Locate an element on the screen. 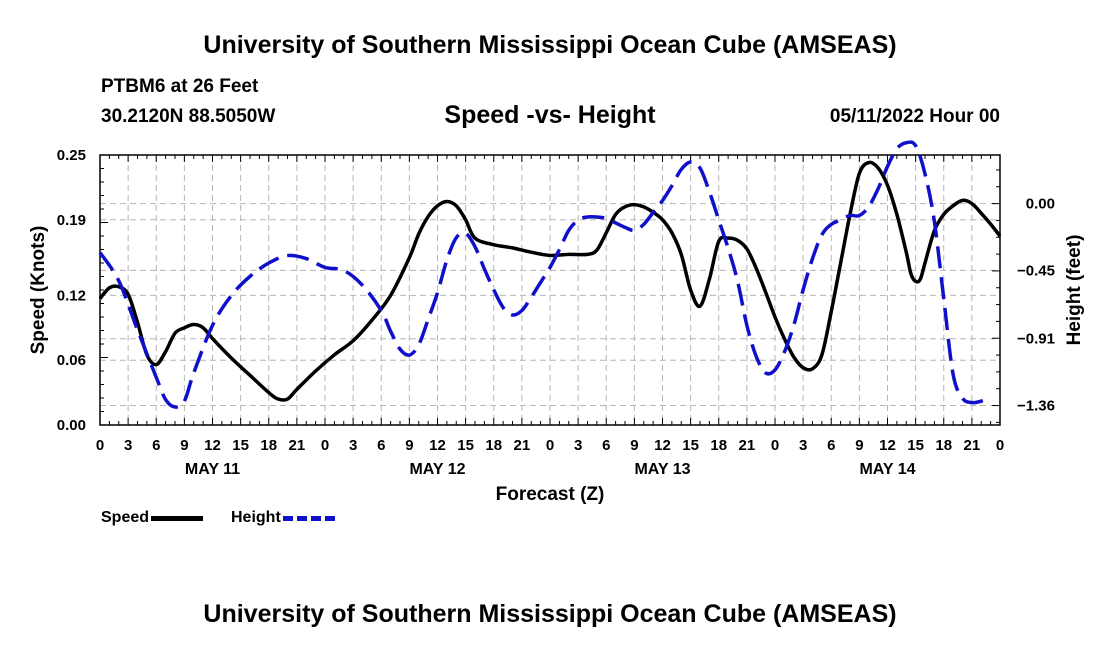  legend-entry-height: Height is located at coordinates (283, 518).